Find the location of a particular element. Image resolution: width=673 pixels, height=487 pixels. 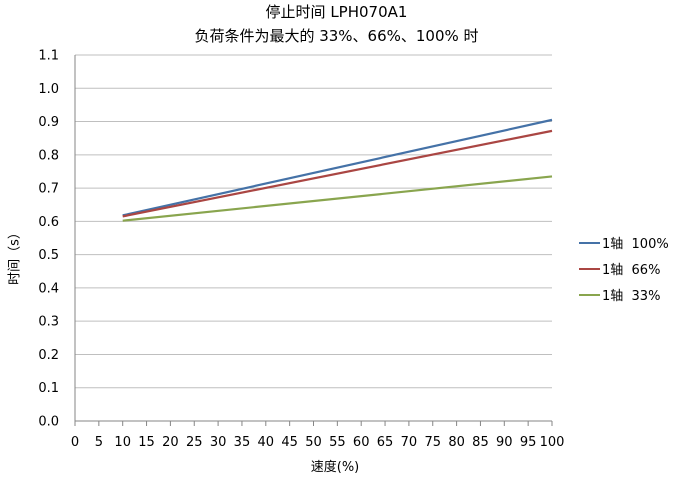

x-axis-label: 速度(%) is located at coordinates (335, 467).